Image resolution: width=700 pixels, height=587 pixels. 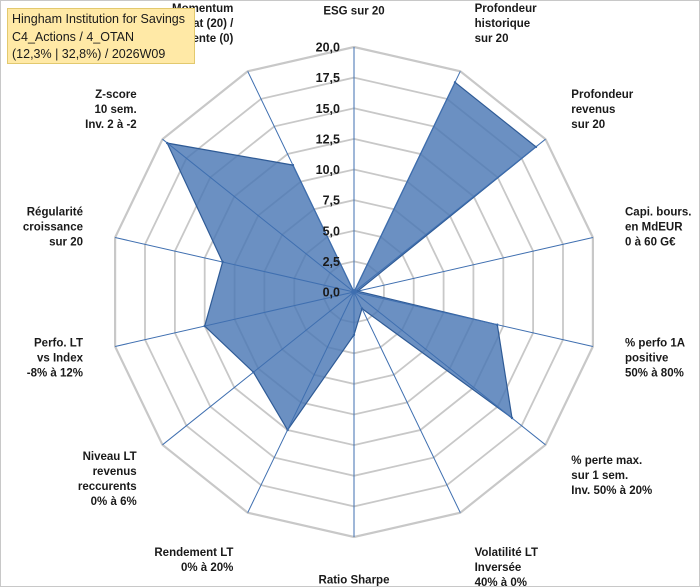 I want to click on axis-label-line: Inv. 2 à -2, so click(x=111, y=125).